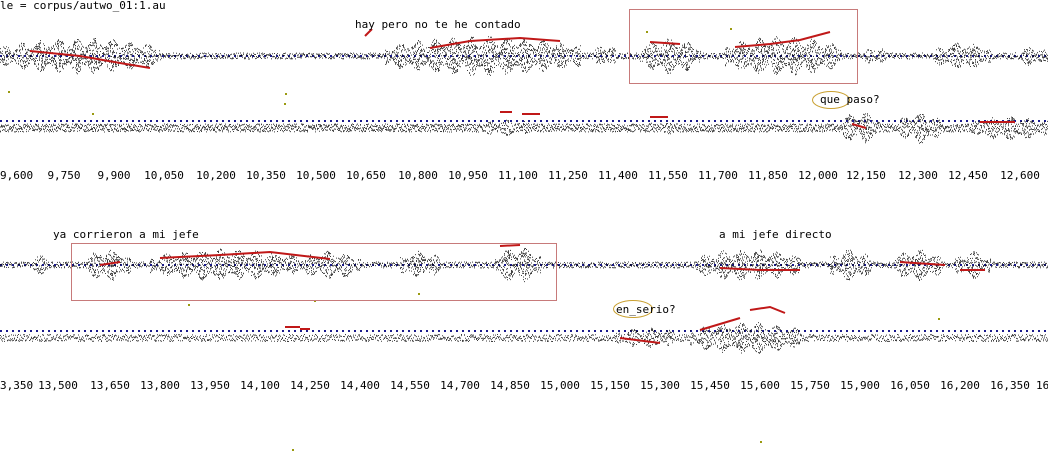 The image size is (1048, 455). I want to click on time-tick-label: 10,800, so click(418, 175).